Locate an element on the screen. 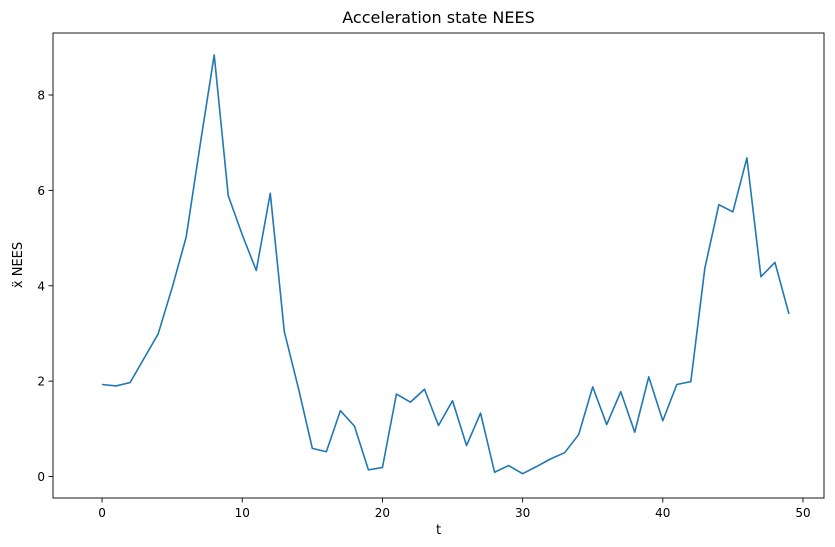 Image resolution: width=835 pixels, height=547 pixels. y-tick-label: 2 is located at coordinates (41, 382).